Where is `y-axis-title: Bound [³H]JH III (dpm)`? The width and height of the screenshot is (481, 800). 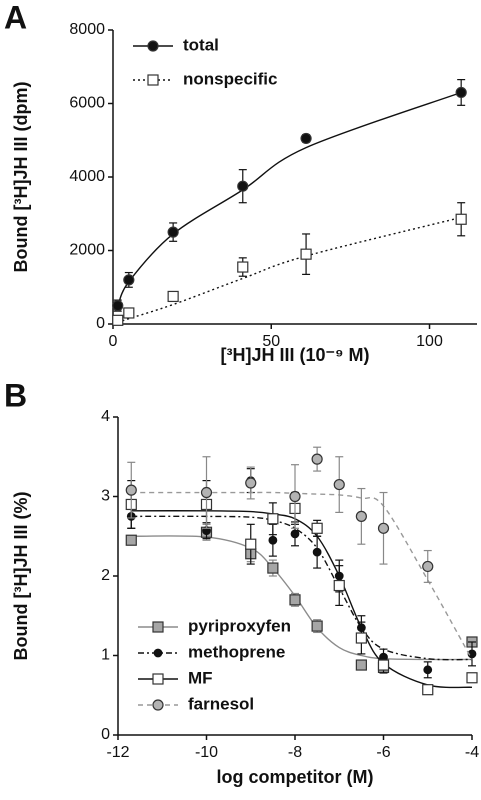
y-axis-title: Bound [³H]JH III (dpm) is located at coordinates (21, 177).